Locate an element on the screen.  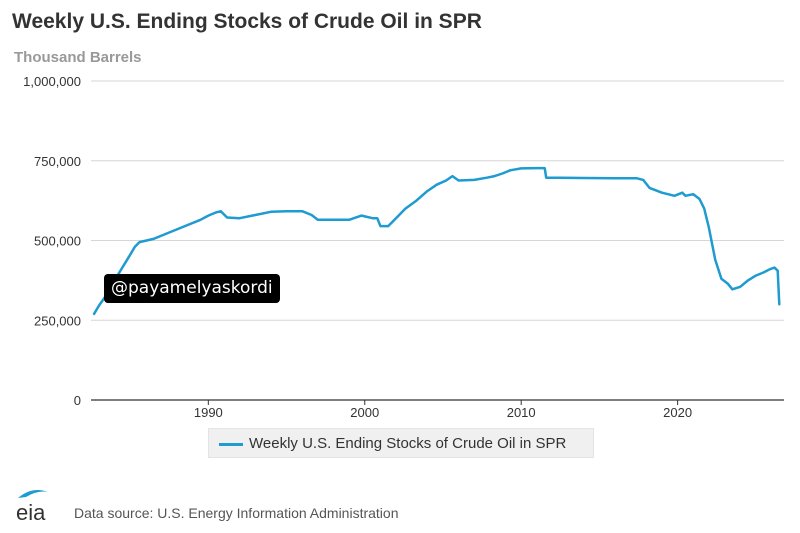
units-label: Thousand Barrels is located at coordinates (78, 57).